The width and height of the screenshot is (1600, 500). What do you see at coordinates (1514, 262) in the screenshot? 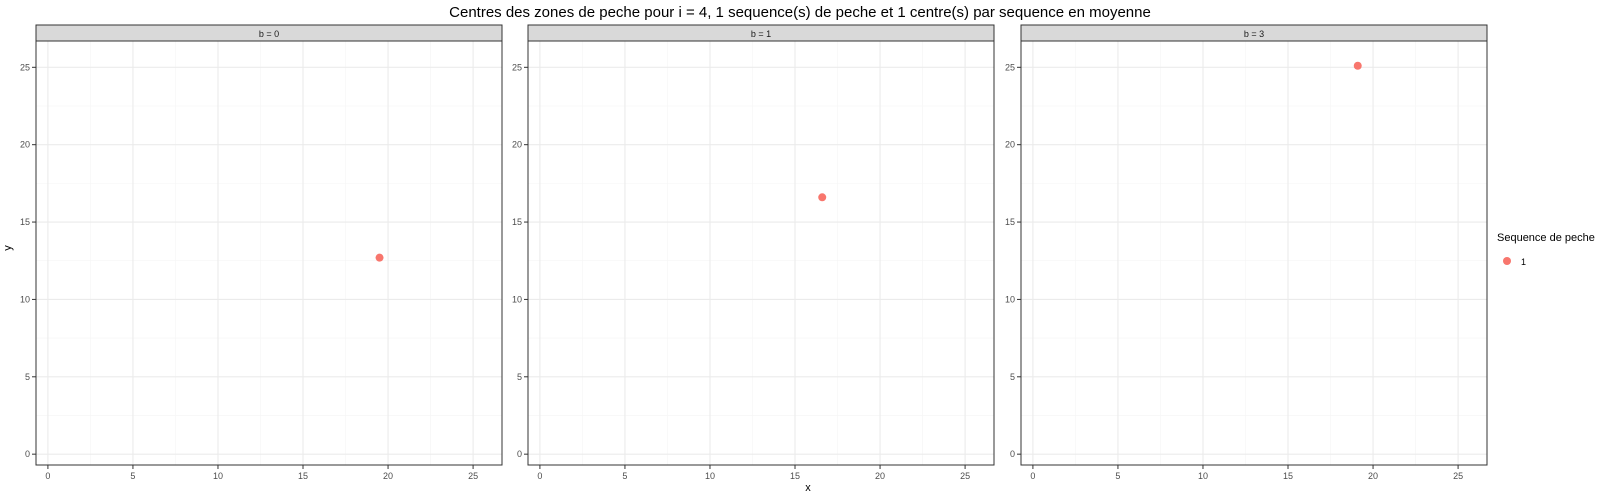
I see `legend-entries: 1` at bounding box center [1514, 262].